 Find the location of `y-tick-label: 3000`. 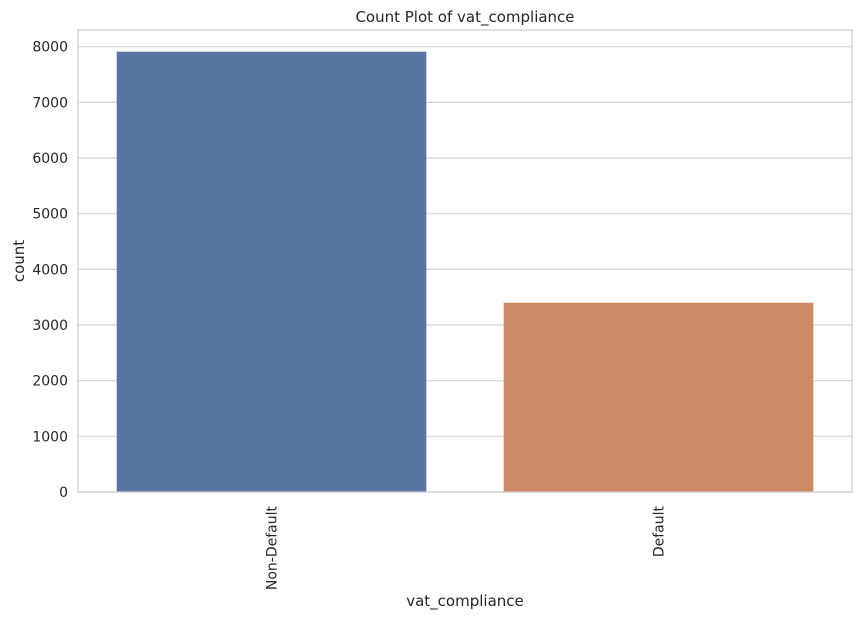

y-tick-label: 3000 is located at coordinates (50, 326).